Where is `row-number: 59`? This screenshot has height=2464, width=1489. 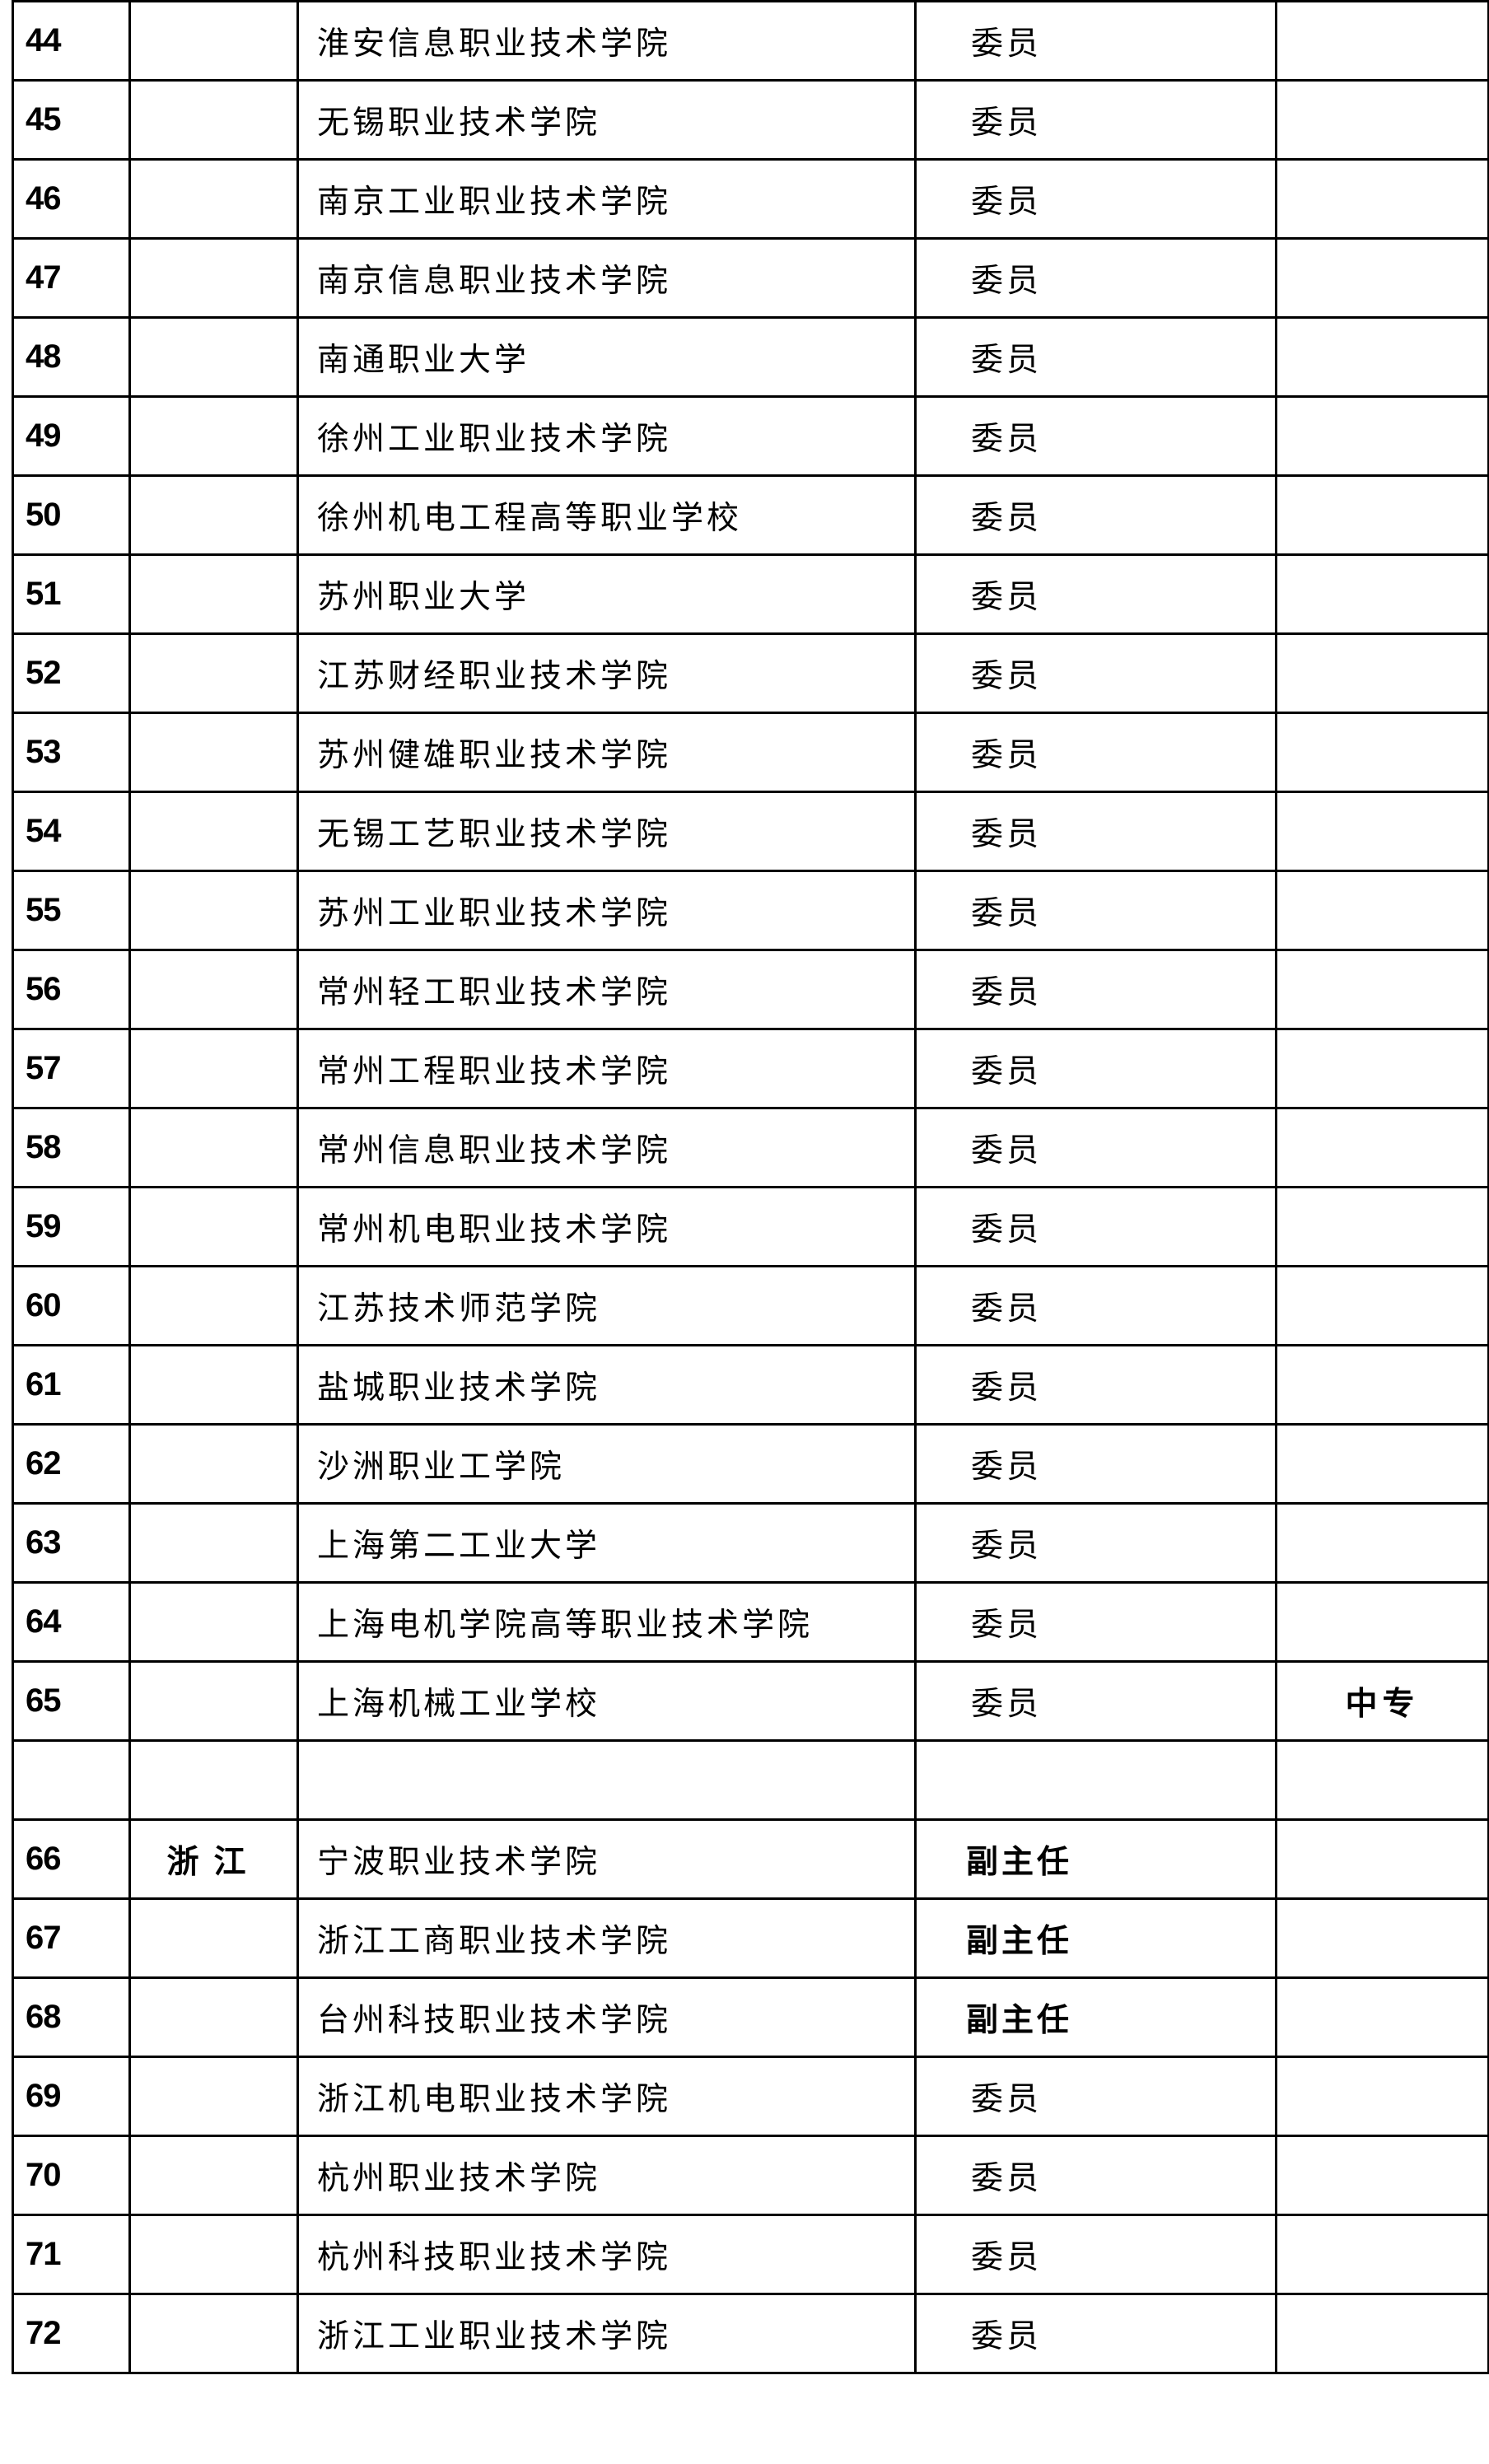 row-number: 59 is located at coordinates (71, 1226).